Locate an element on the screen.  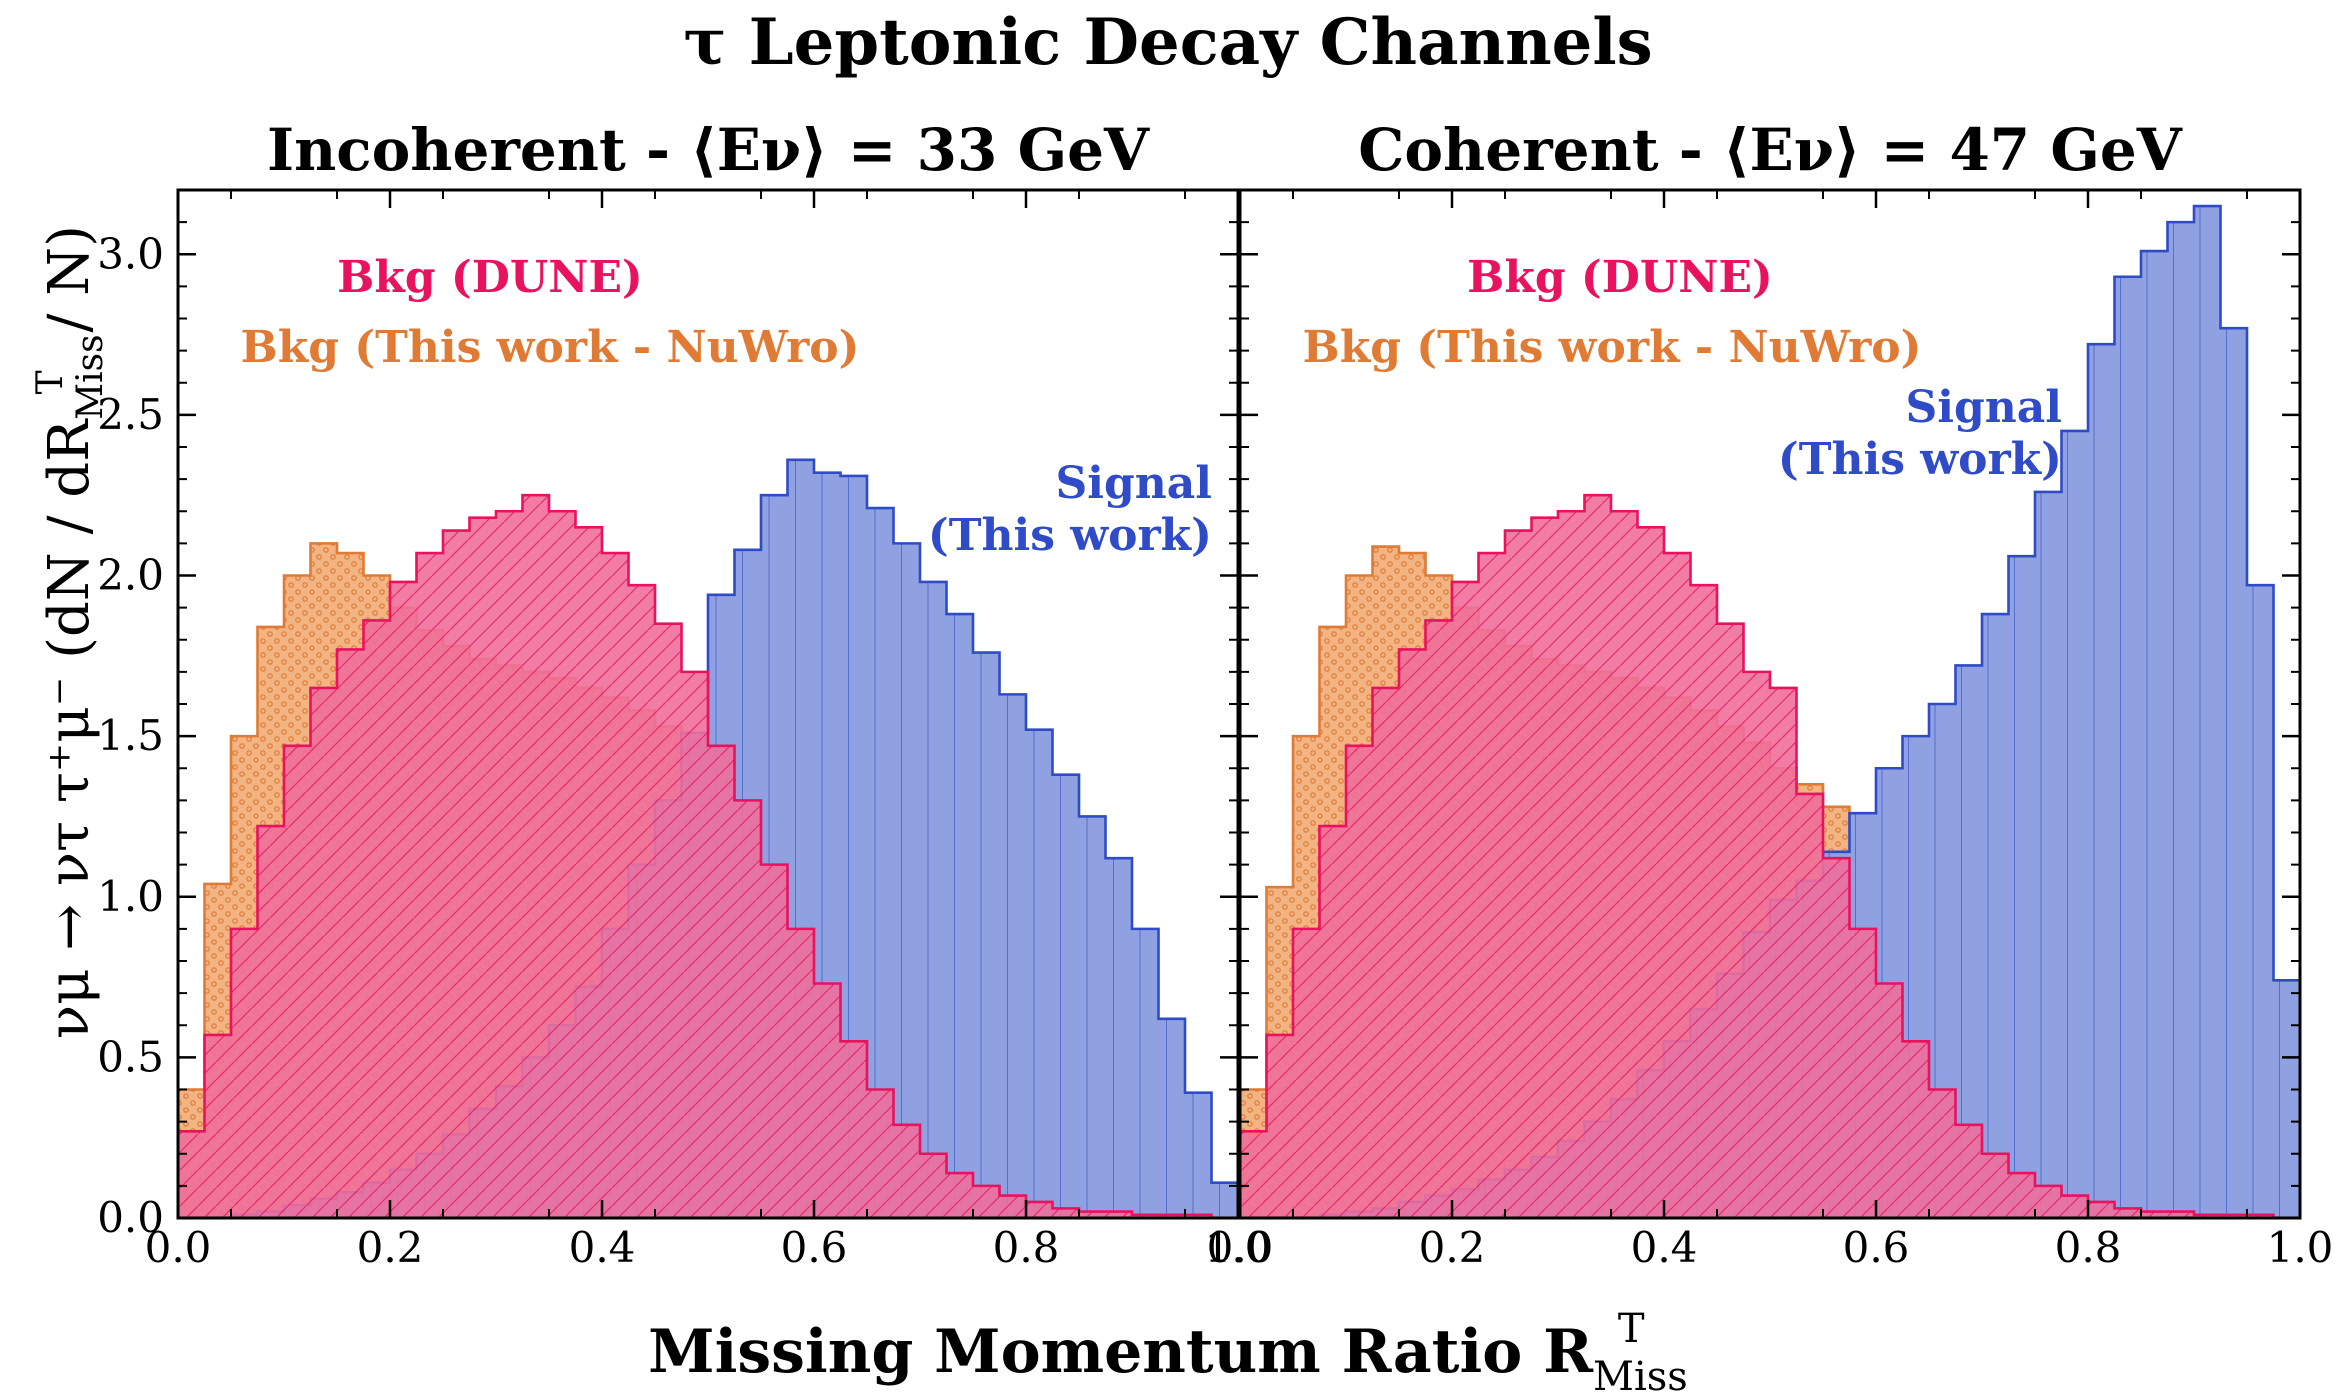
panel-title: Incoherent - ⟨Eν⟩ = 33 GeV is located at coordinates (708, 150).